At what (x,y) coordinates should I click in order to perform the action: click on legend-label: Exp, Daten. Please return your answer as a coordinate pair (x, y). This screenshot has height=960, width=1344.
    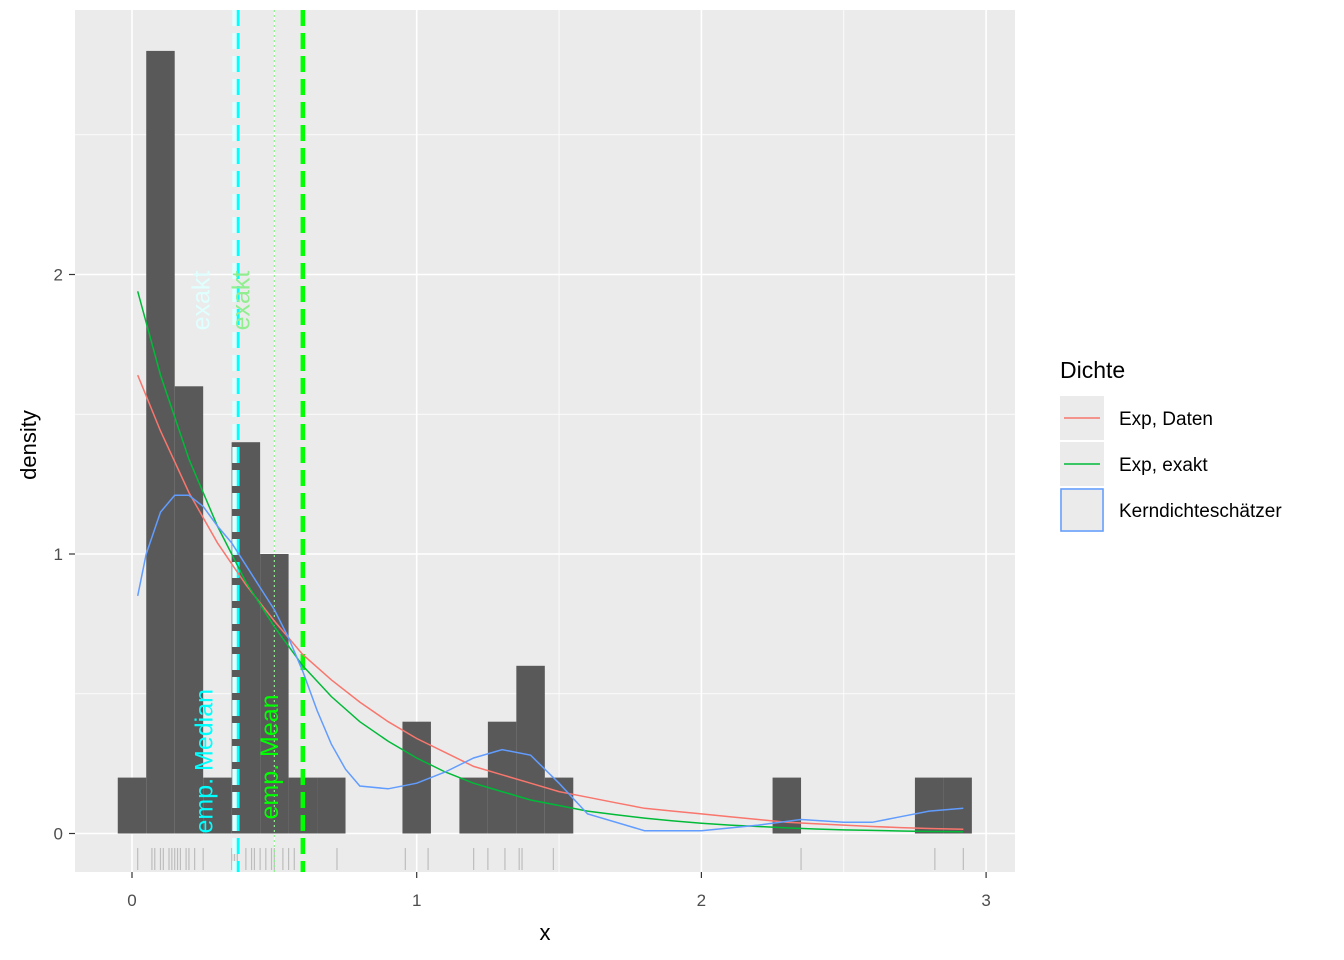
    Looking at the image, I should click on (1166, 419).